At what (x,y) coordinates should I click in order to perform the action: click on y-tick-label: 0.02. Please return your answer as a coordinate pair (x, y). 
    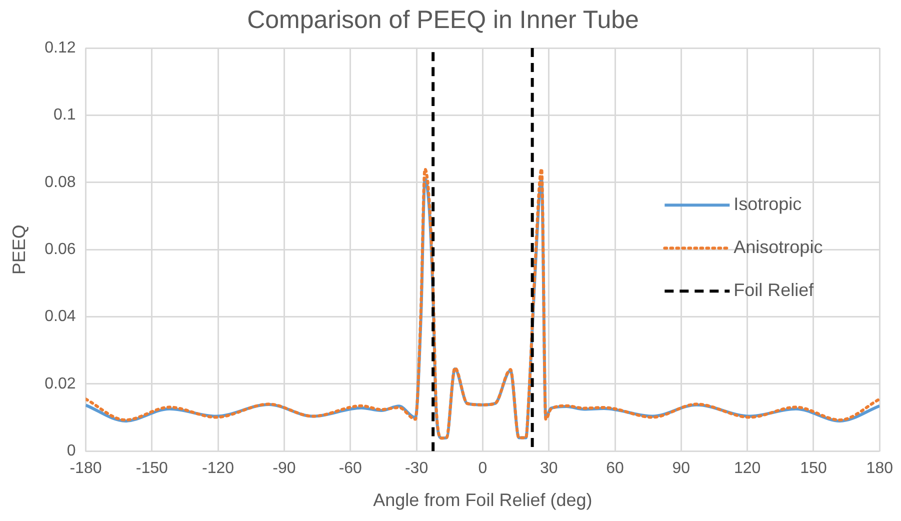
    Looking at the image, I should click on (60, 383).